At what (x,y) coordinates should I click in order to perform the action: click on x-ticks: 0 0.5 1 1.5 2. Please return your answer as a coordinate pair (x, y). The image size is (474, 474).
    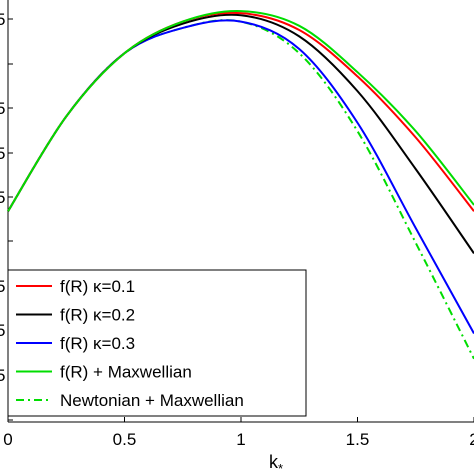
    Looking at the image, I should click on (238, 433).